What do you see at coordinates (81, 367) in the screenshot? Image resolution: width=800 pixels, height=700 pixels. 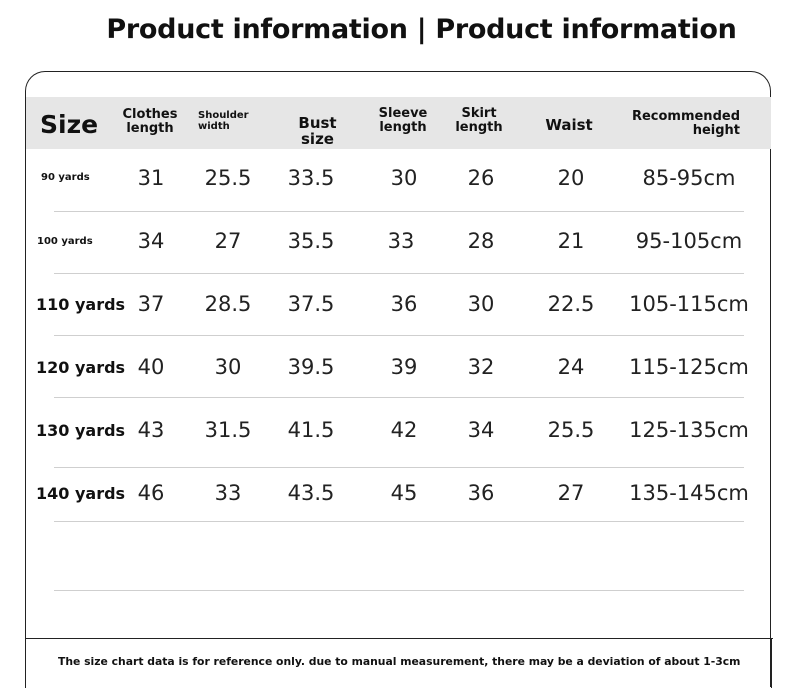 I see `row-size-120: 120 yards` at bounding box center [81, 367].